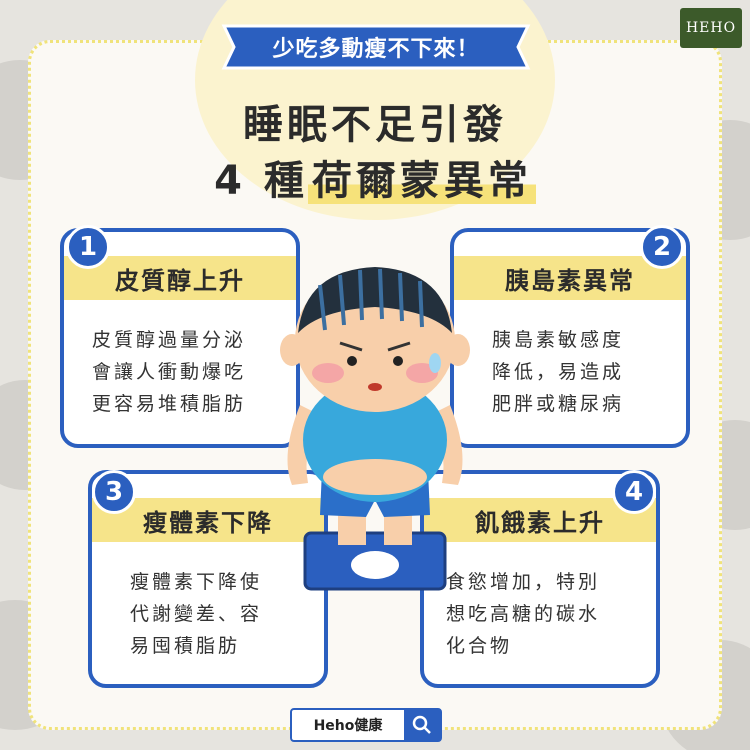 The height and width of the screenshot is (750, 750). I want to click on card-line: 代謝變差、容, so click(196, 614).